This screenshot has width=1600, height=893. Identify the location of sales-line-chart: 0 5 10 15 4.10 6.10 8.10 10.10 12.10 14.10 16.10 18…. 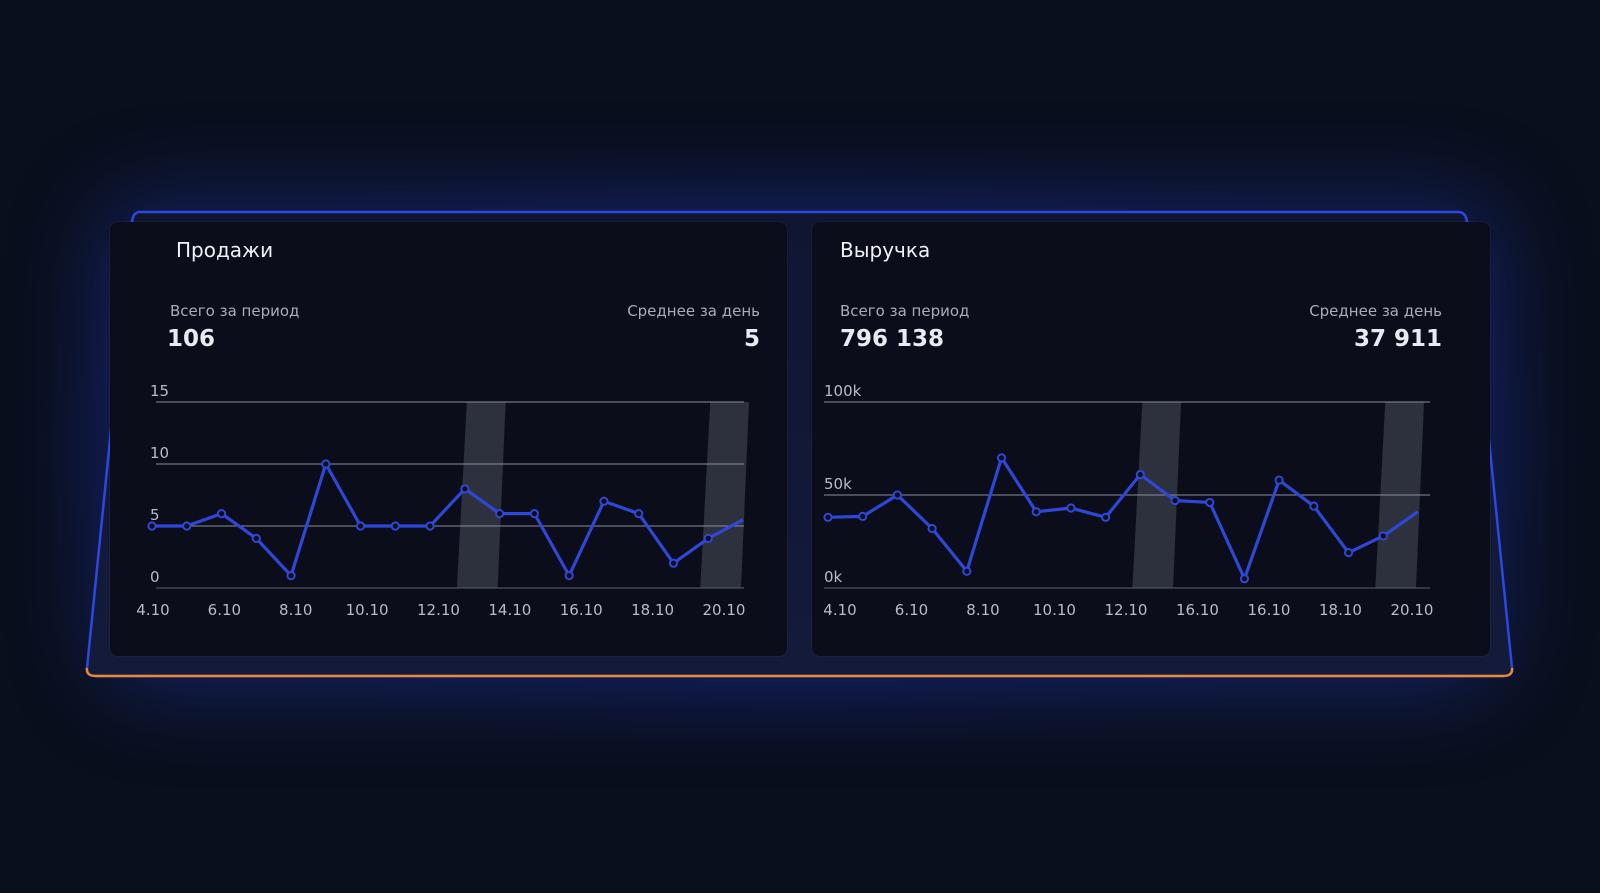
(442, 500).